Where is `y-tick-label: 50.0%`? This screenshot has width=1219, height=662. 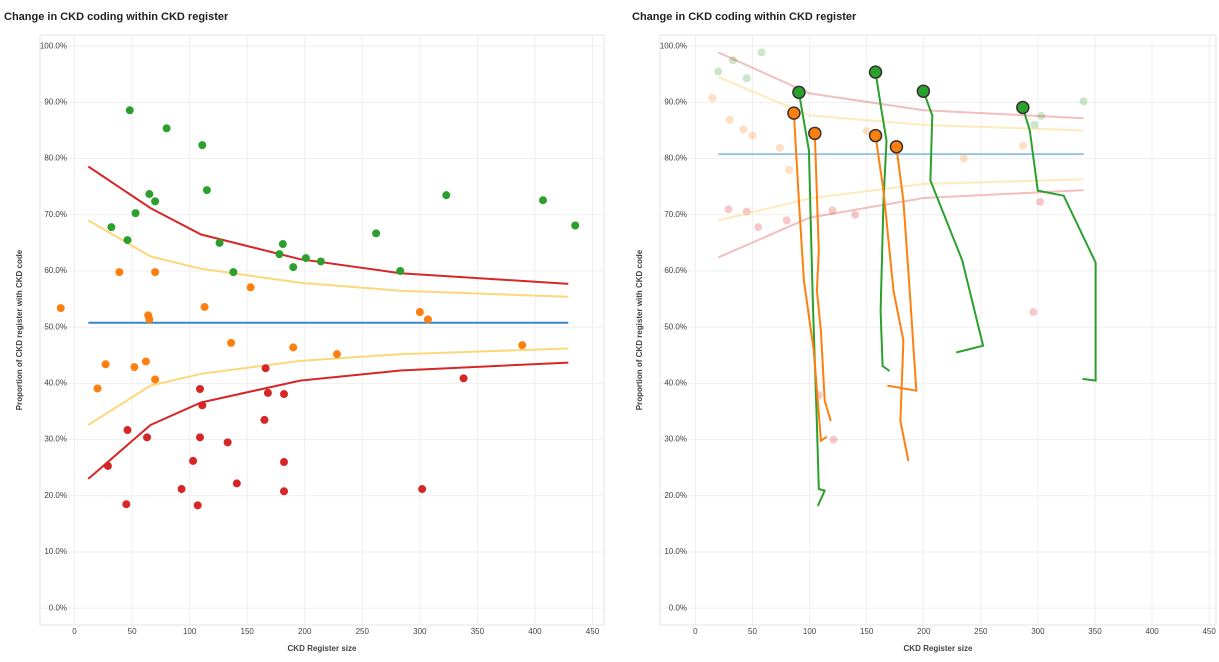
y-tick-label: 50.0% is located at coordinates (55, 326).